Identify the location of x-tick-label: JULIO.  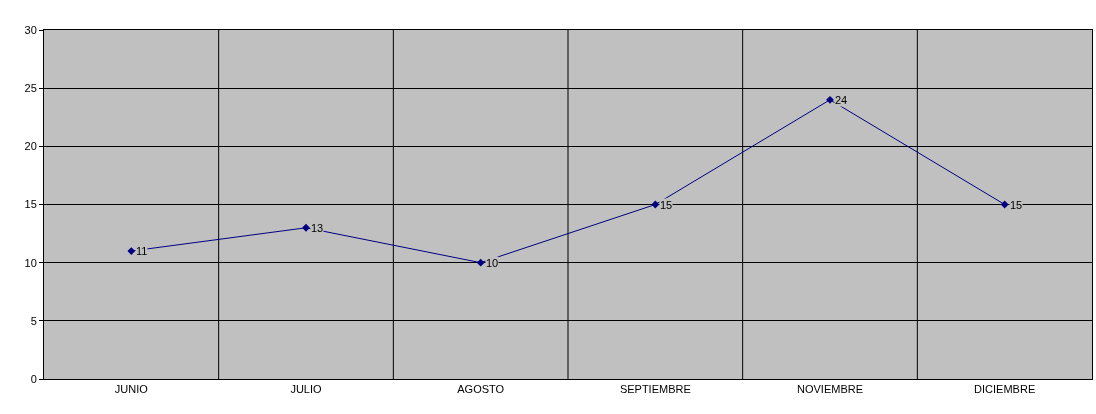
(306, 389).